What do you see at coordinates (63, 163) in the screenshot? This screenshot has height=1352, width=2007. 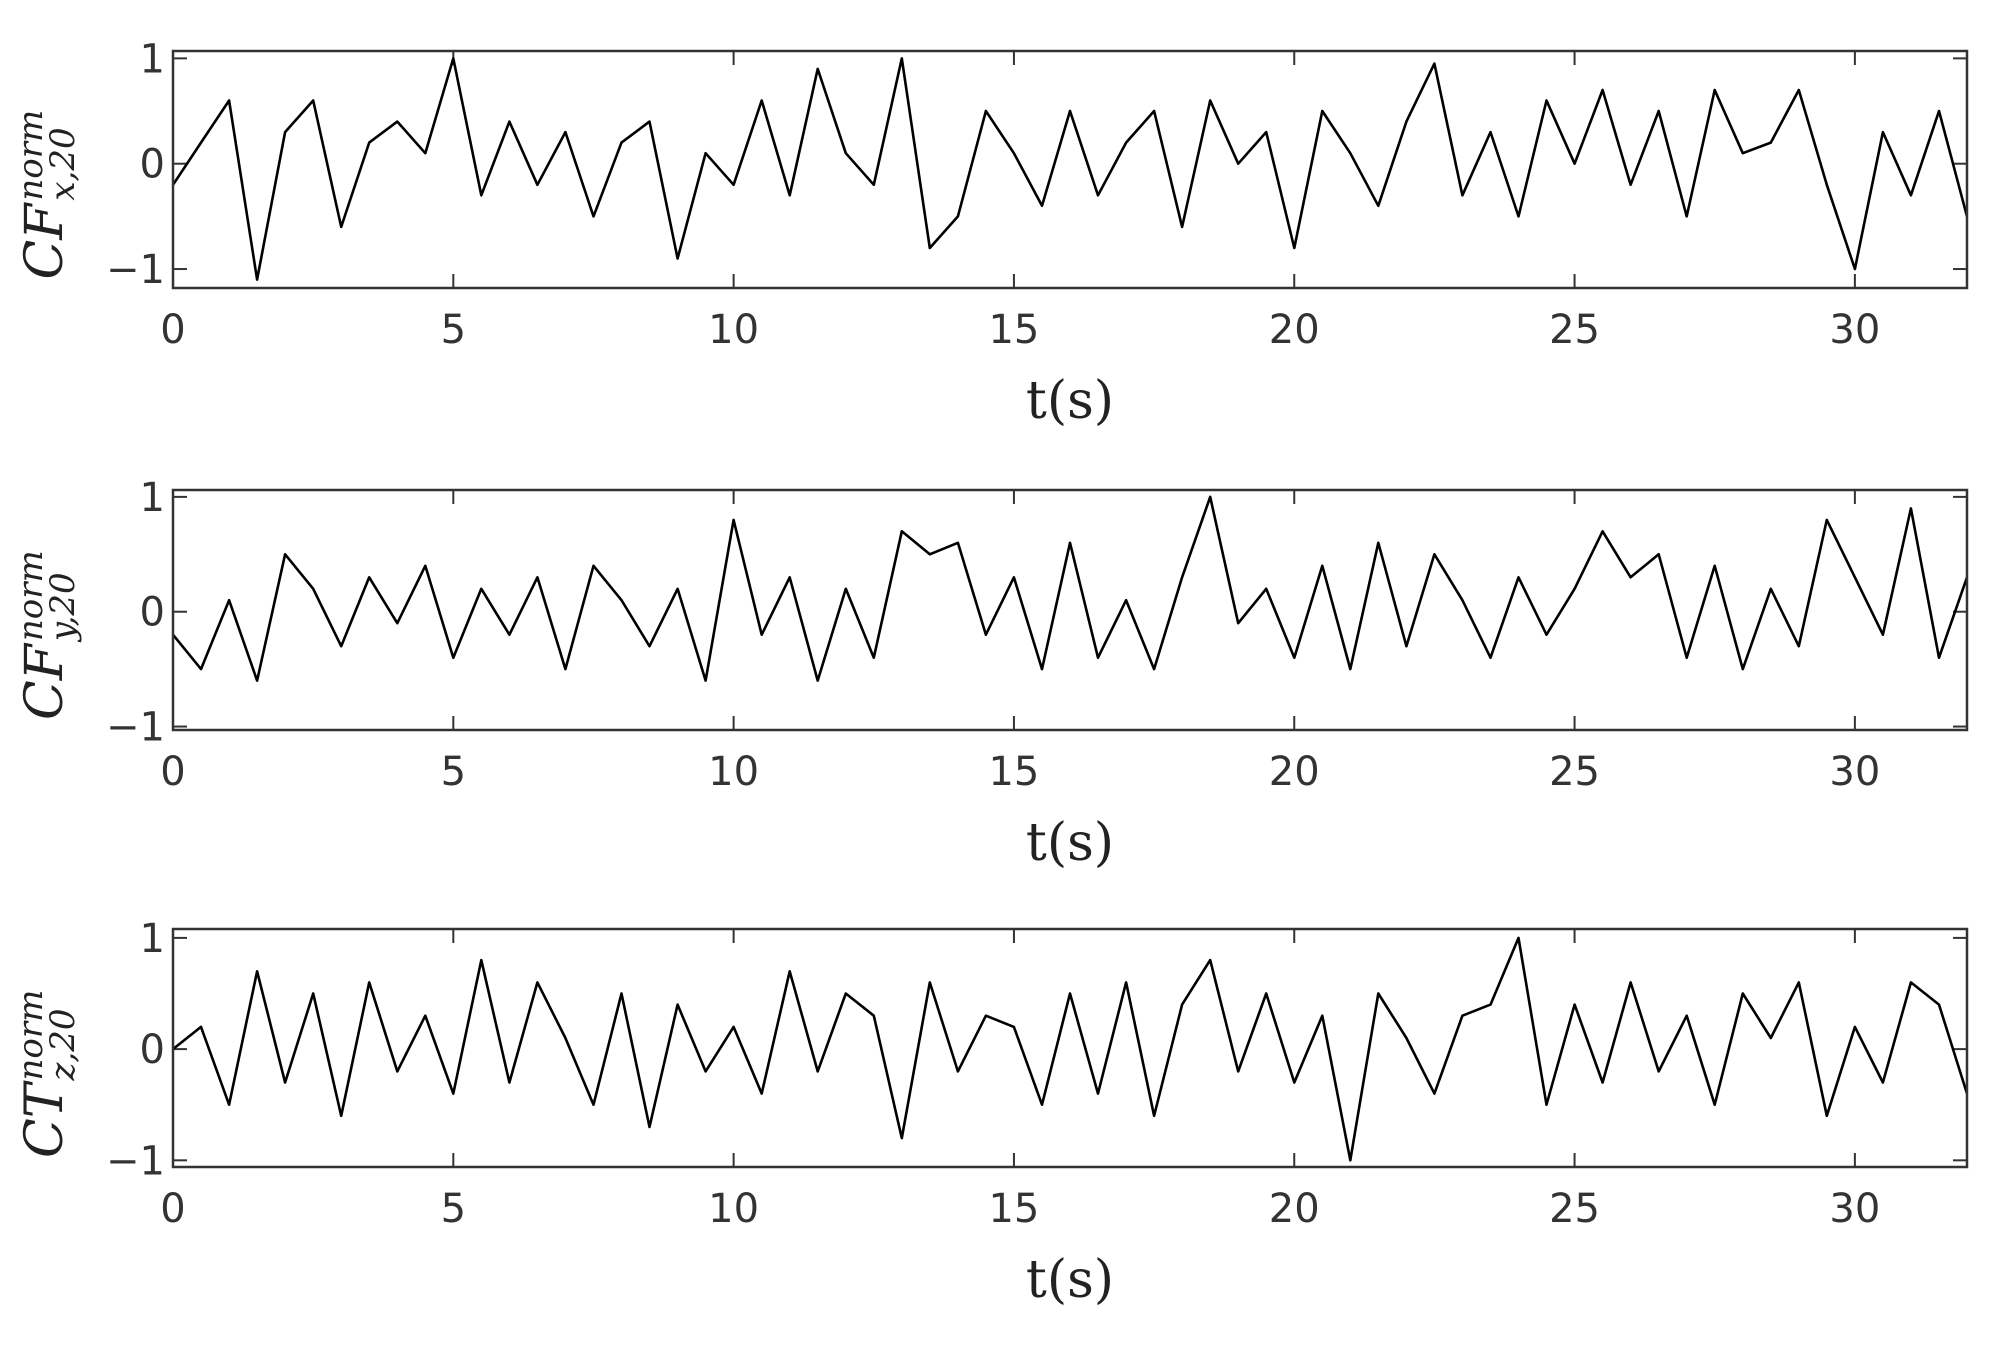 I see `y-label-sub: x,20` at bounding box center [63, 163].